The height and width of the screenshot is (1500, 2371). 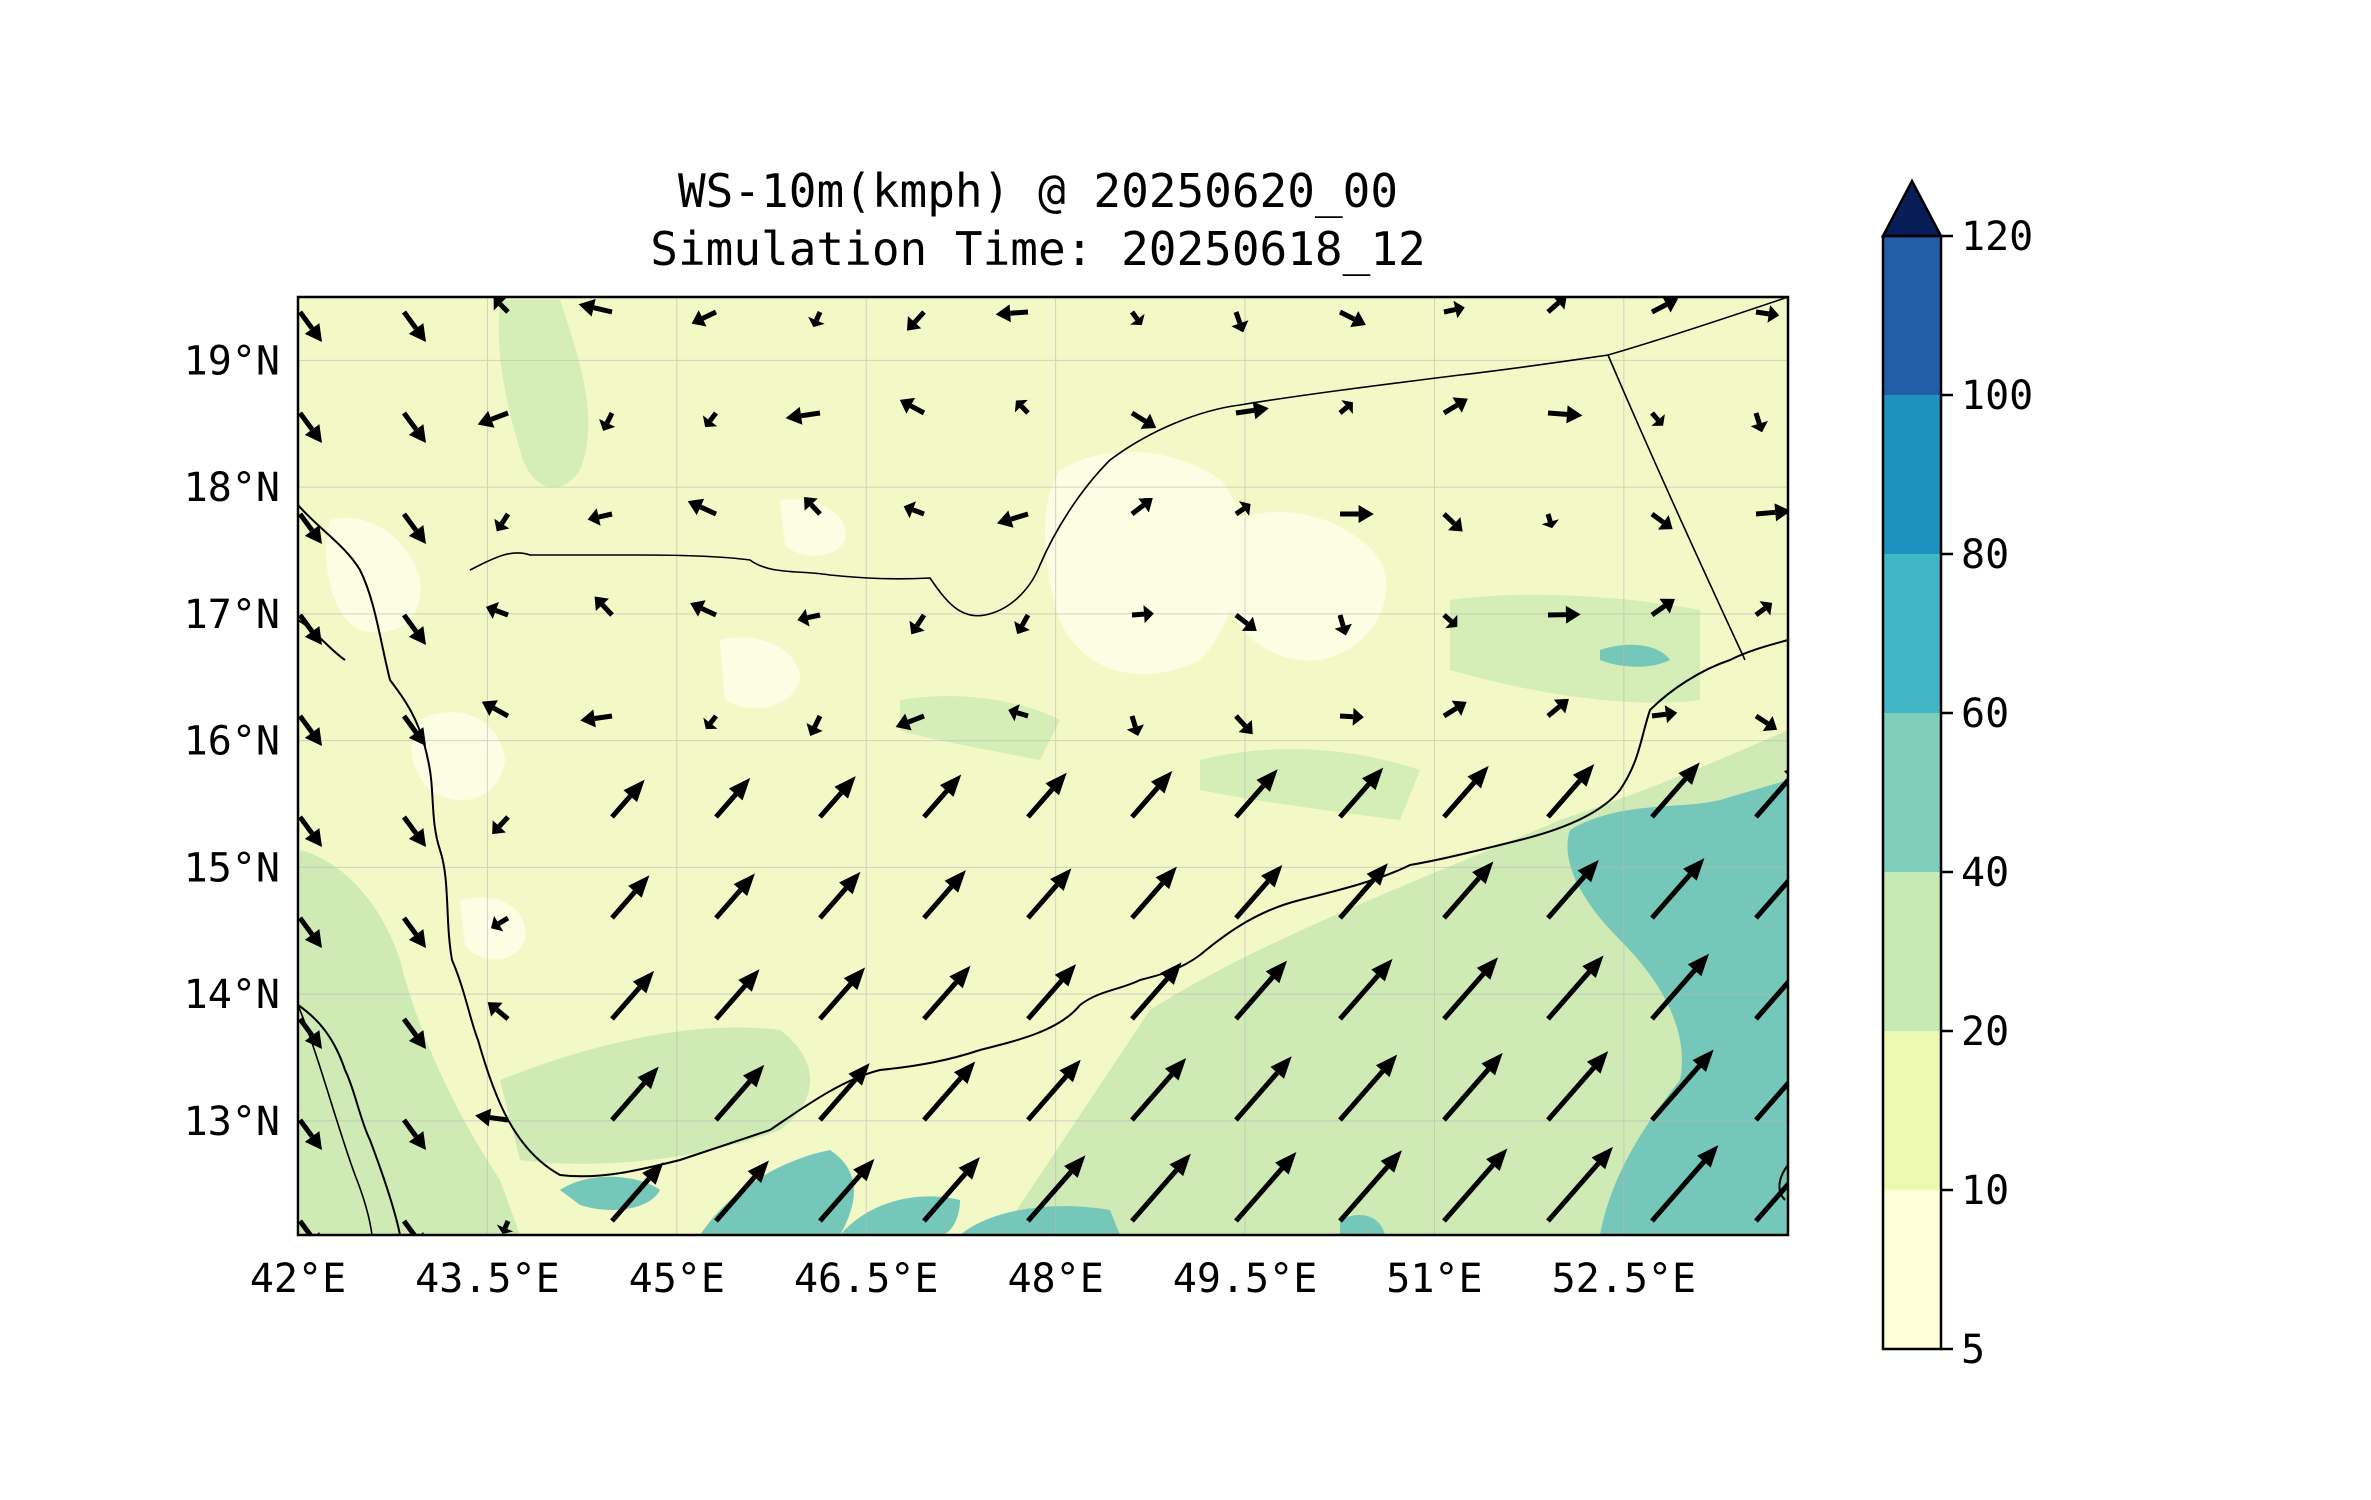 What do you see at coordinates (1912, 1110) in the screenshot?
I see `colorbar-segment` at bounding box center [1912, 1110].